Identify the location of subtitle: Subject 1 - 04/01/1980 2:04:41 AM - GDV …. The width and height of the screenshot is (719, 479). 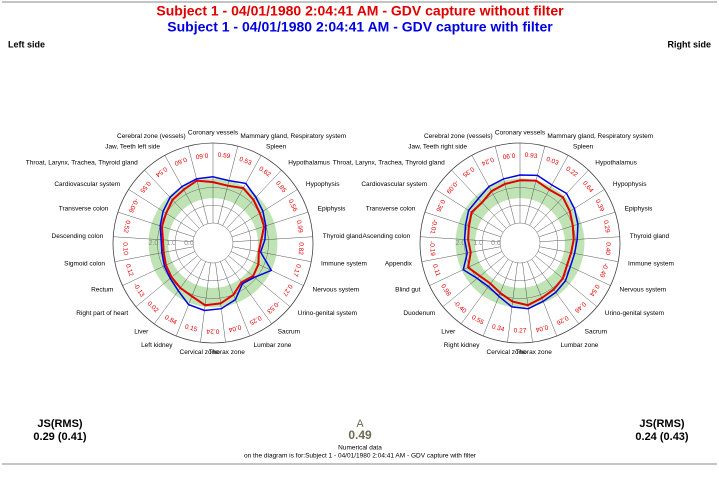
(360, 27).